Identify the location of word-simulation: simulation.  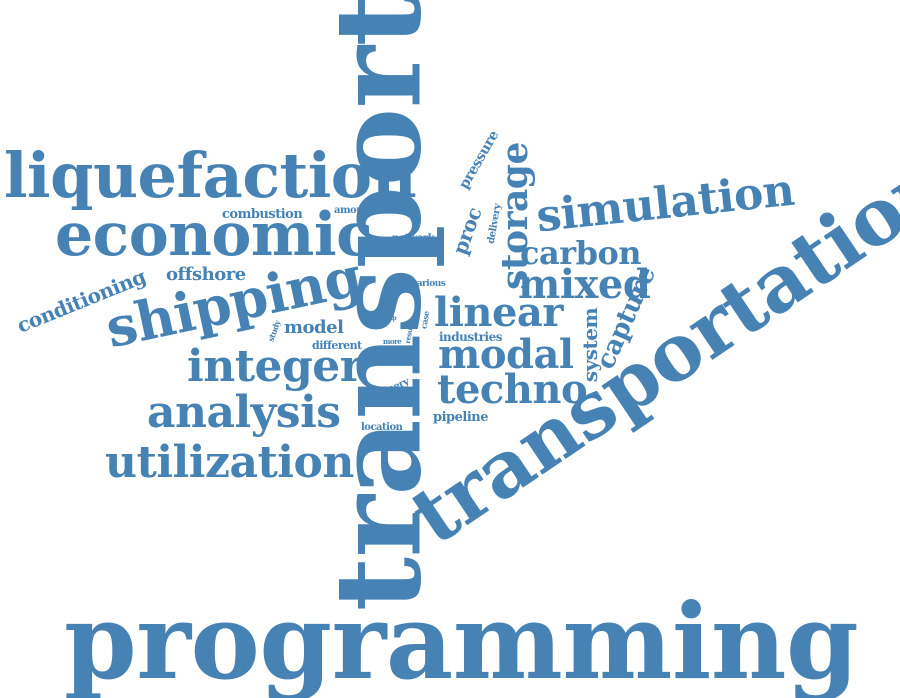
(665, 203).